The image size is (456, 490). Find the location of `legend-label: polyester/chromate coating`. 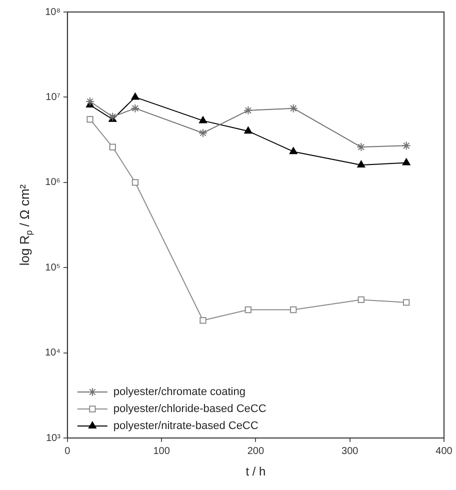

legend-label: polyester/chromate coating is located at coordinates (179, 392).